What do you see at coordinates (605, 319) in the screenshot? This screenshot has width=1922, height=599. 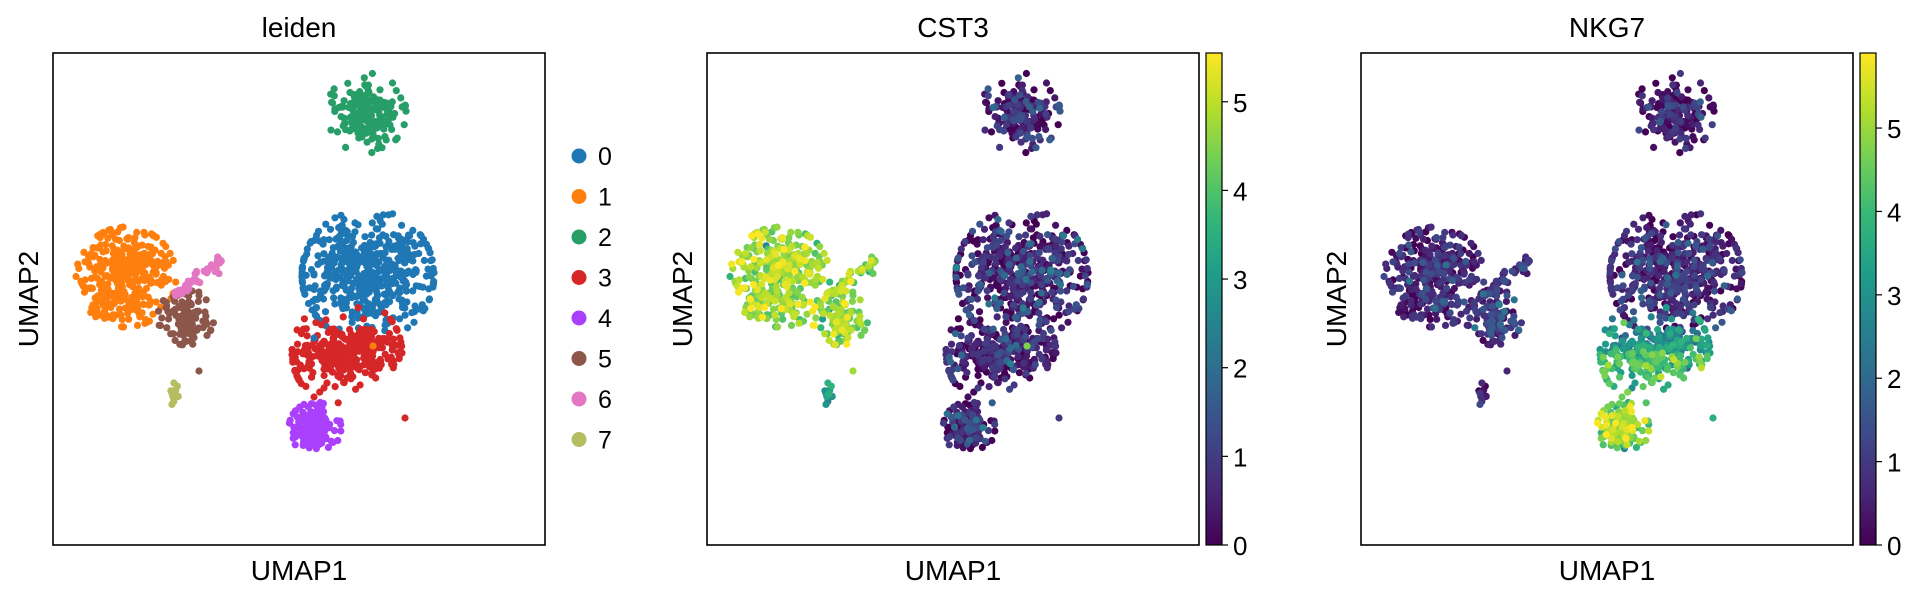 I see `legend-label-4: 4` at bounding box center [605, 319].